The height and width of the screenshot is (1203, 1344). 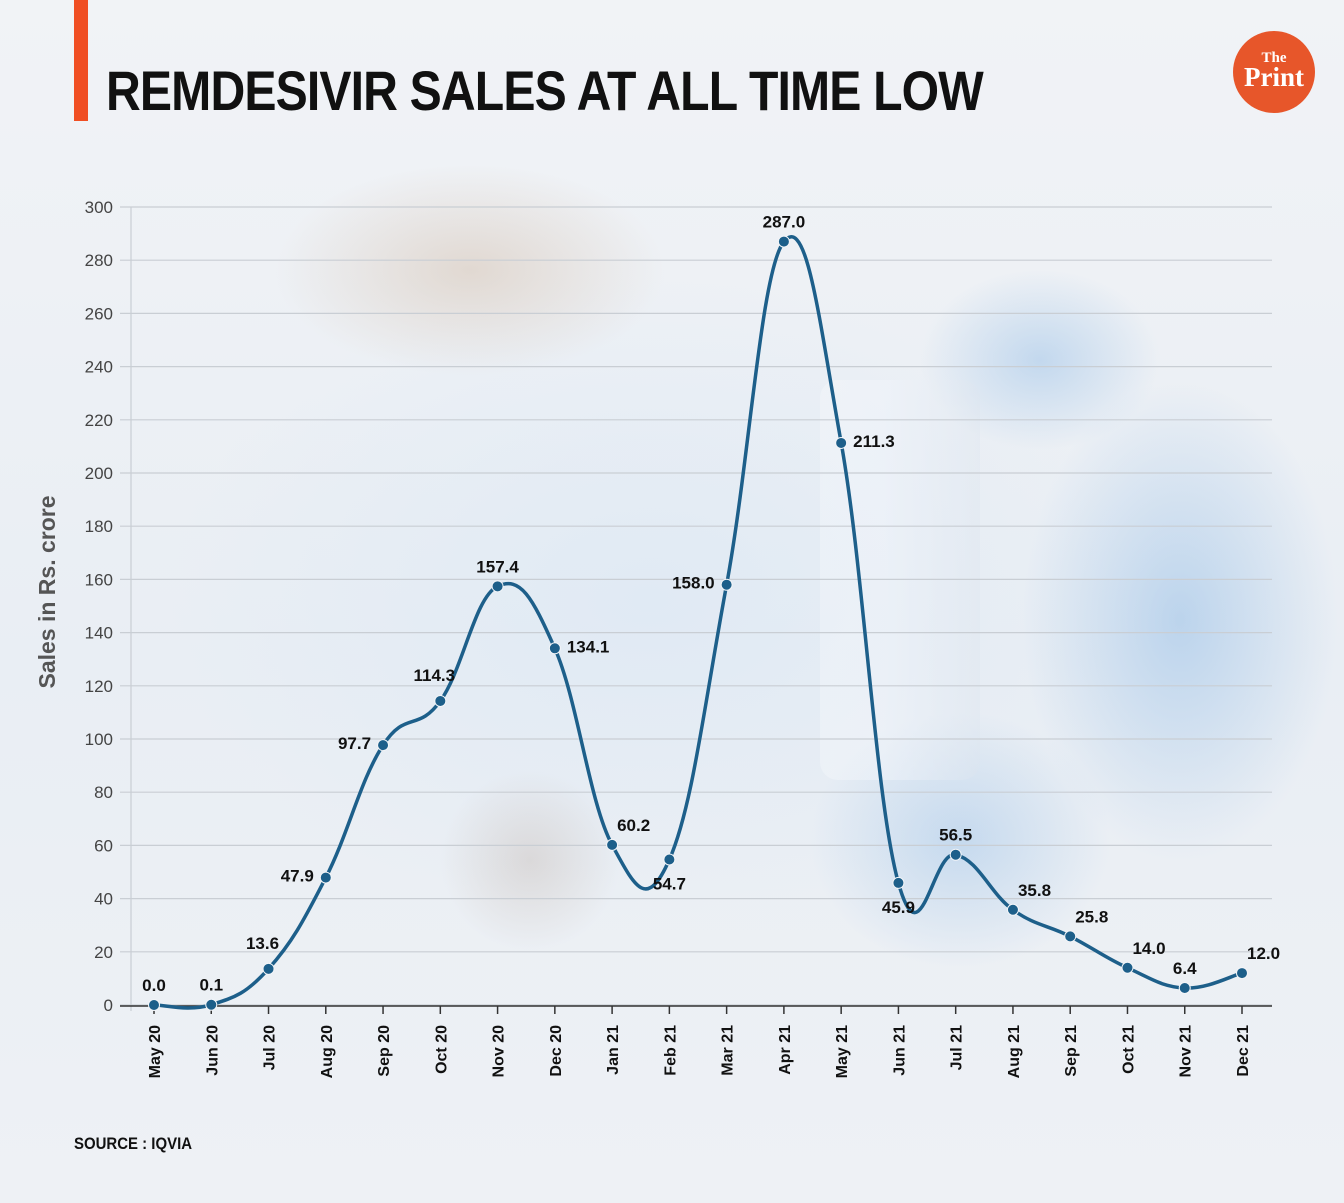 What do you see at coordinates (728, 1050) in the screenshot?
I see `x-tick-label: Mar 21` at bounding box center [728, 1050].